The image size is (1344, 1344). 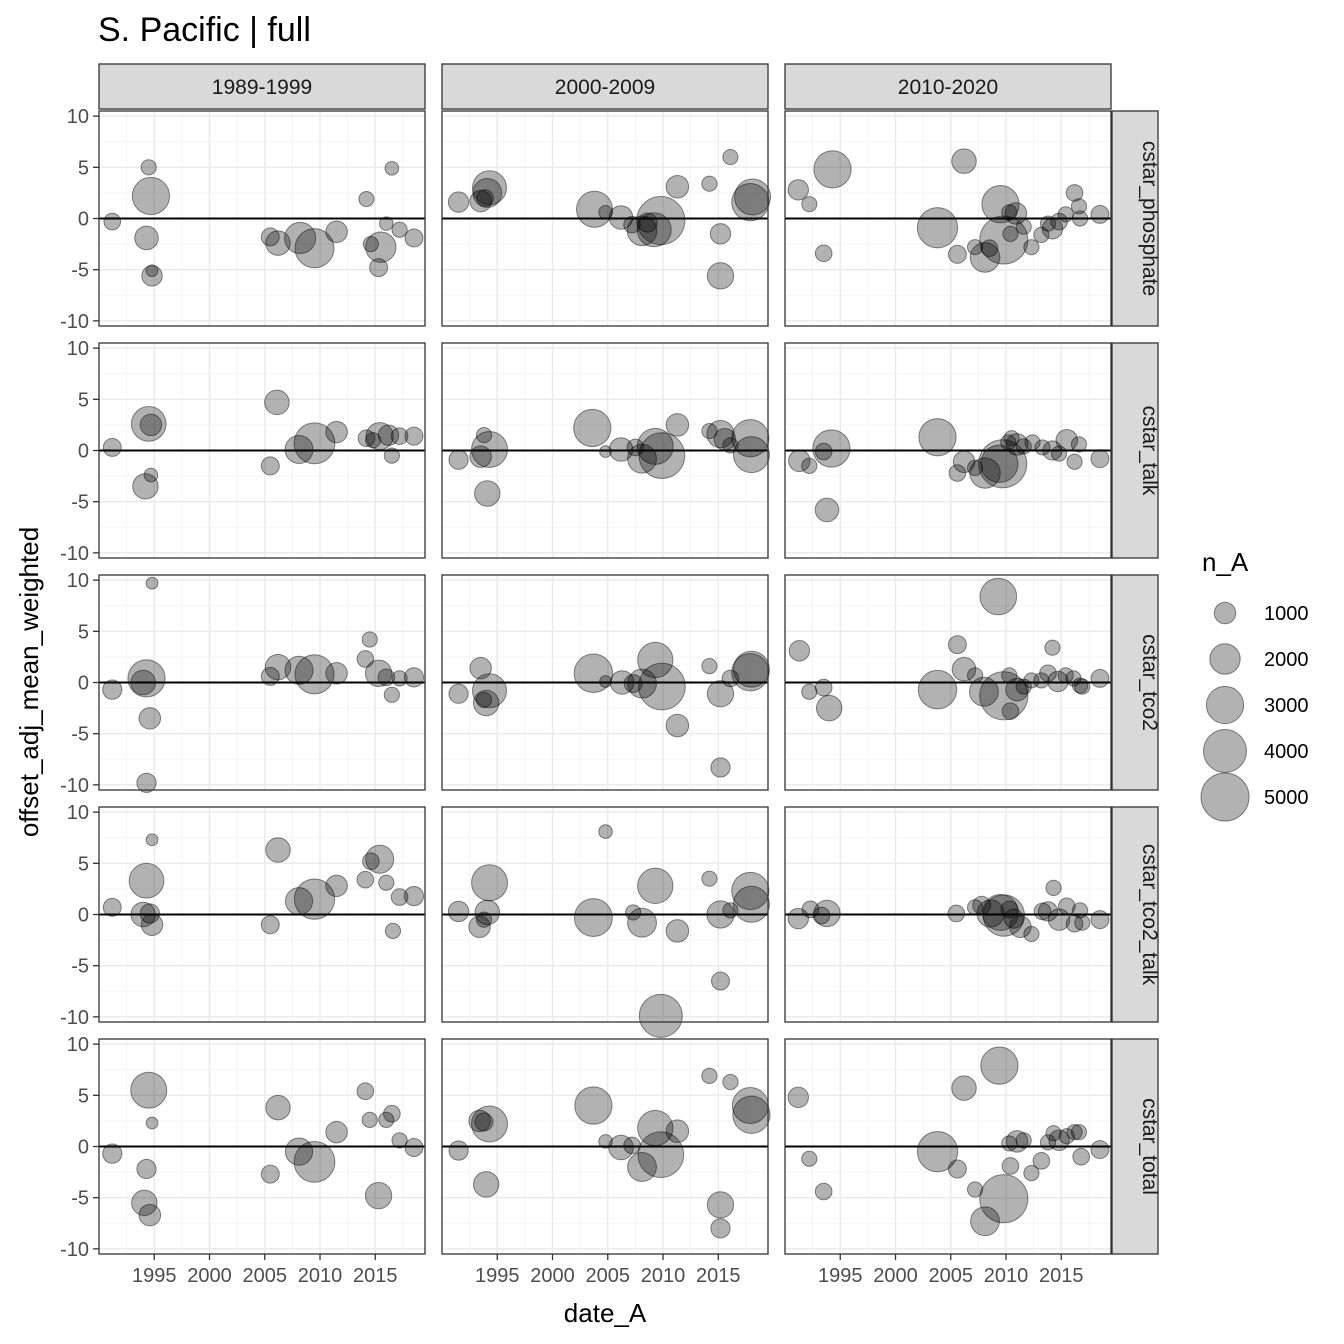 What do you see at coordinates (605, 1146) in the screenshot?
I see `panel-border` at bounding box center [605, 1146].